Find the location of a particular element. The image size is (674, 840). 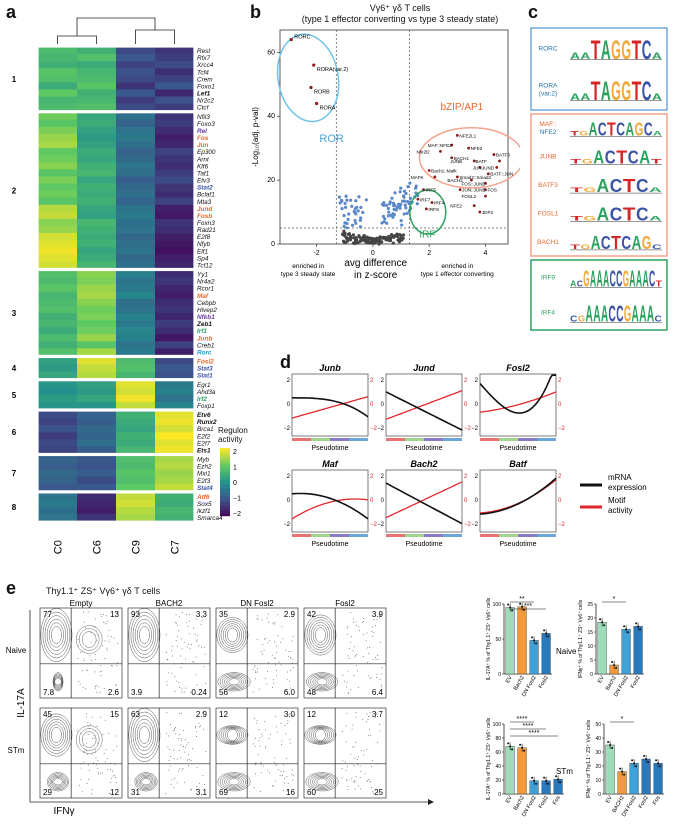

right-tick: 0 is located at coordinates (466, 405).